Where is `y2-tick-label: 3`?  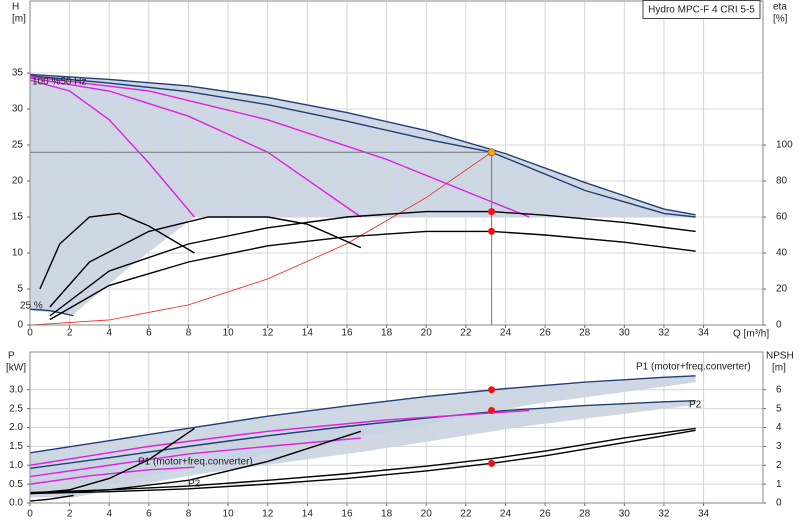 y2-tick-label: 3 is located at coordinates (779, 446).